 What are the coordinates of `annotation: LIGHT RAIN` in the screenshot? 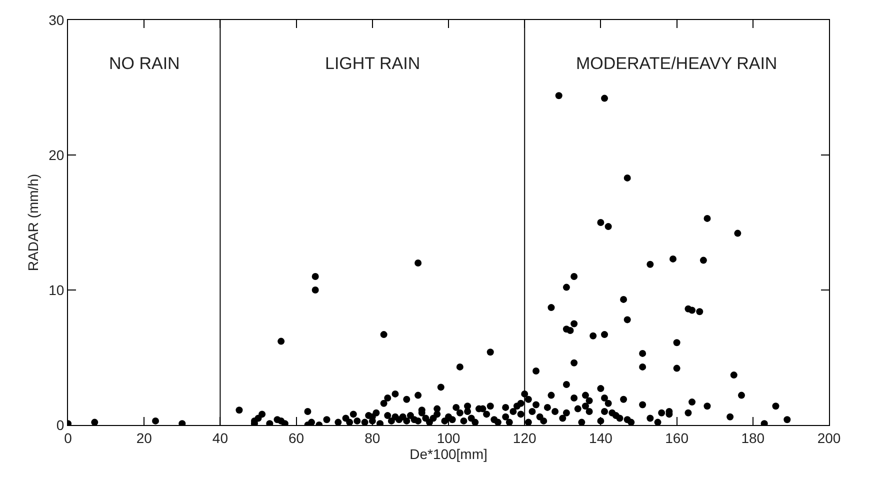 It's located at (372, 63).